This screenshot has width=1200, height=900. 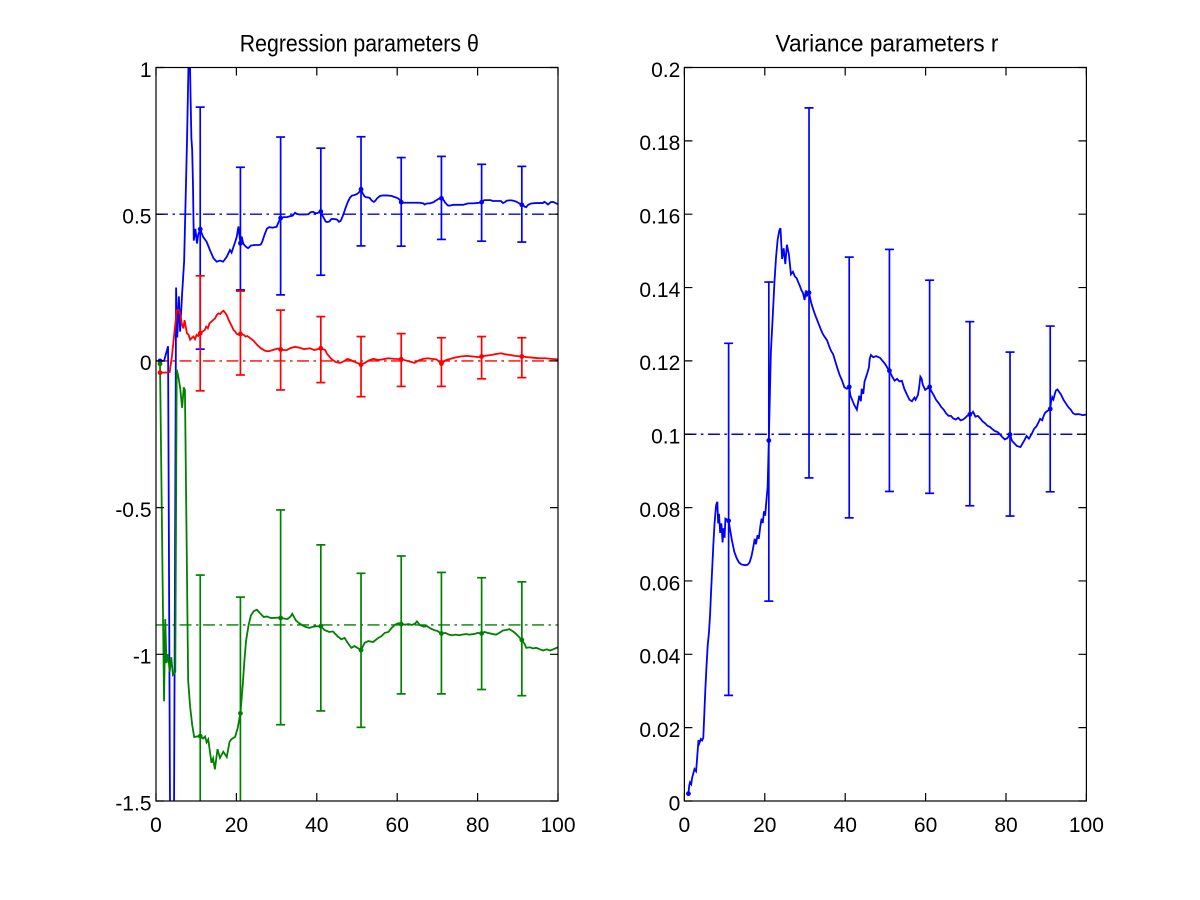 I want to click on svg-text: 0.16, so click(x=659, y=217).